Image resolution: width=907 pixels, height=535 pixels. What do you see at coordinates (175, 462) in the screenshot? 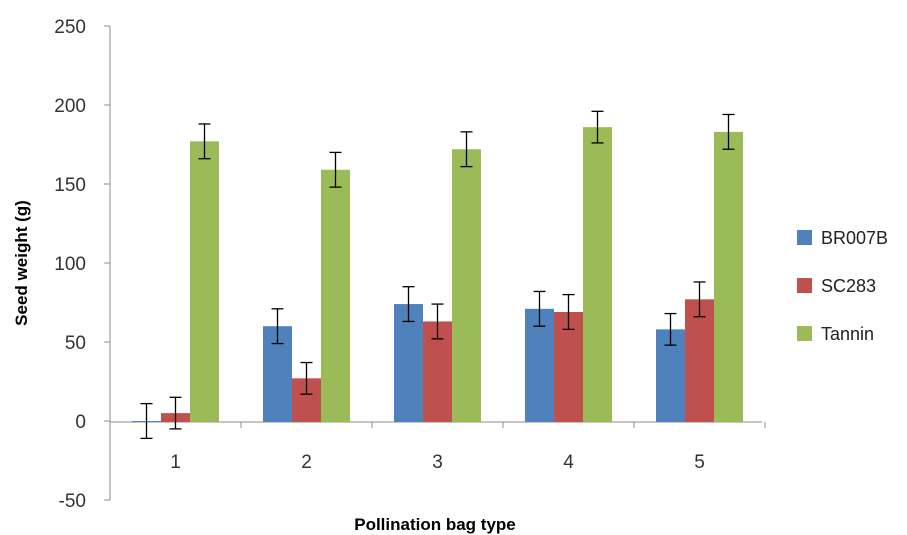
I see `x-tick-label: 1` at bounding box center [175, 462].